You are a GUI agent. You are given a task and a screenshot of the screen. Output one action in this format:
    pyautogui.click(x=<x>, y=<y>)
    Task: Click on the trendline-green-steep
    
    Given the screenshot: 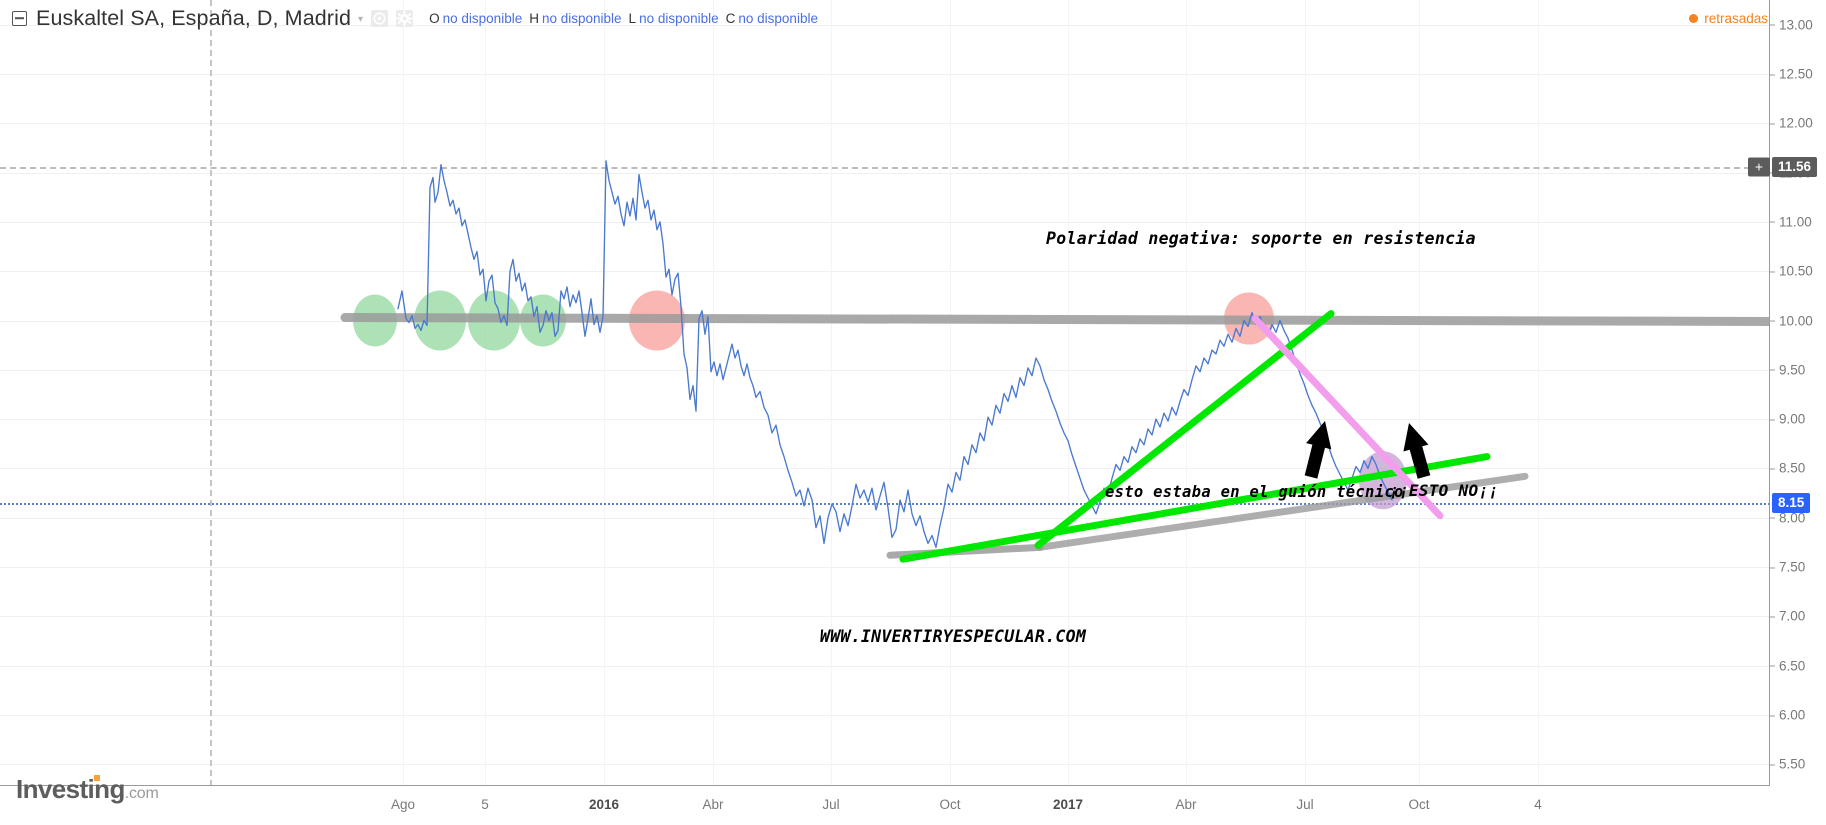 What is the action you would take?
    pyautogui.click(x=1184, y=429)
    